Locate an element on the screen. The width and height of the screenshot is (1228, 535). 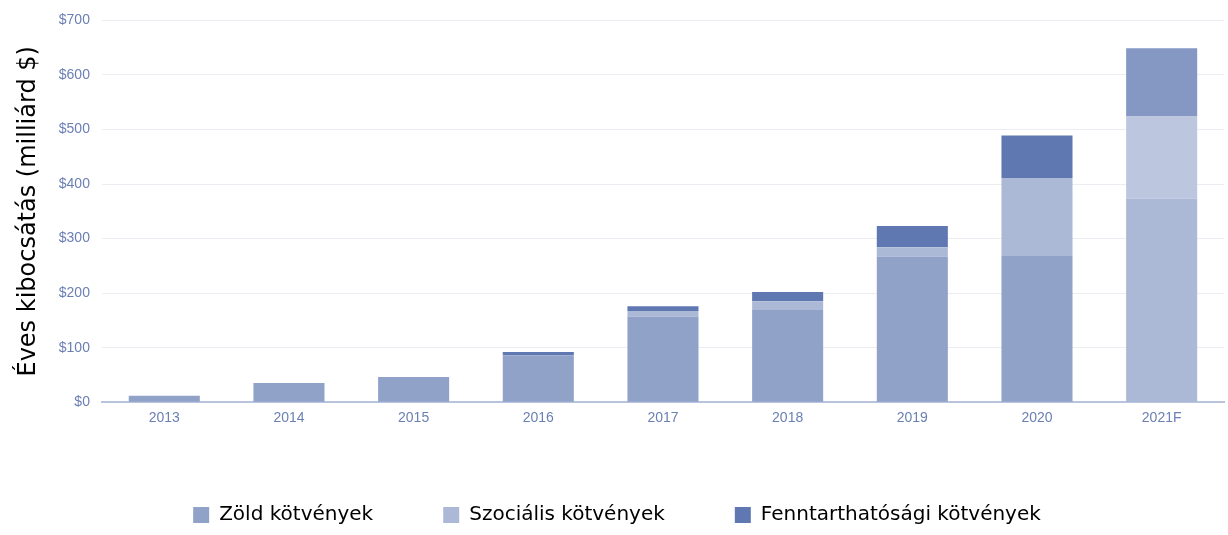
x-tick-label: 2018 is located at coordinates (788, 417).